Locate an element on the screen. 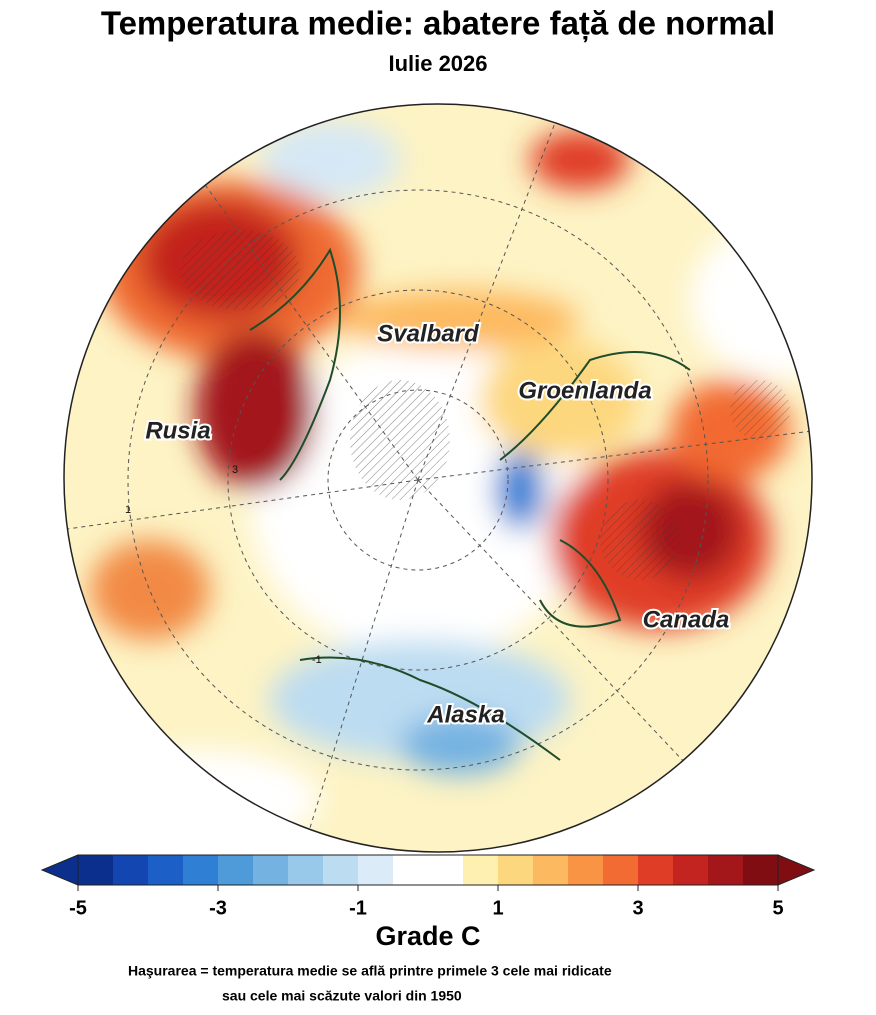 The height and width of the screenshot is (1015, 876). region-label: Rusia is located at coordinates (177, 430).